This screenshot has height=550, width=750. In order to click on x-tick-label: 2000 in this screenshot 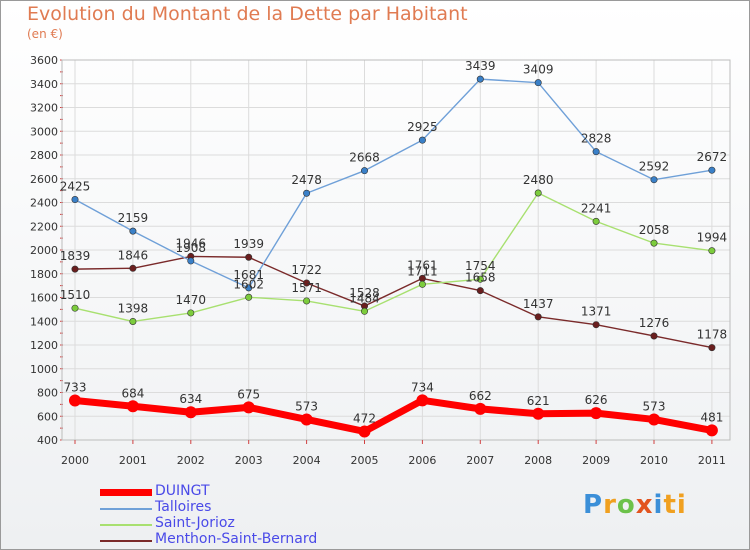, I will do `click(75, 460)`.